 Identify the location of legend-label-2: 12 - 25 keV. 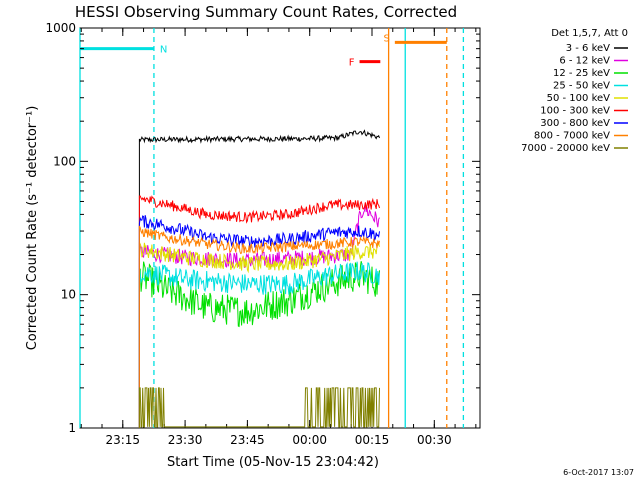
(581, 73).